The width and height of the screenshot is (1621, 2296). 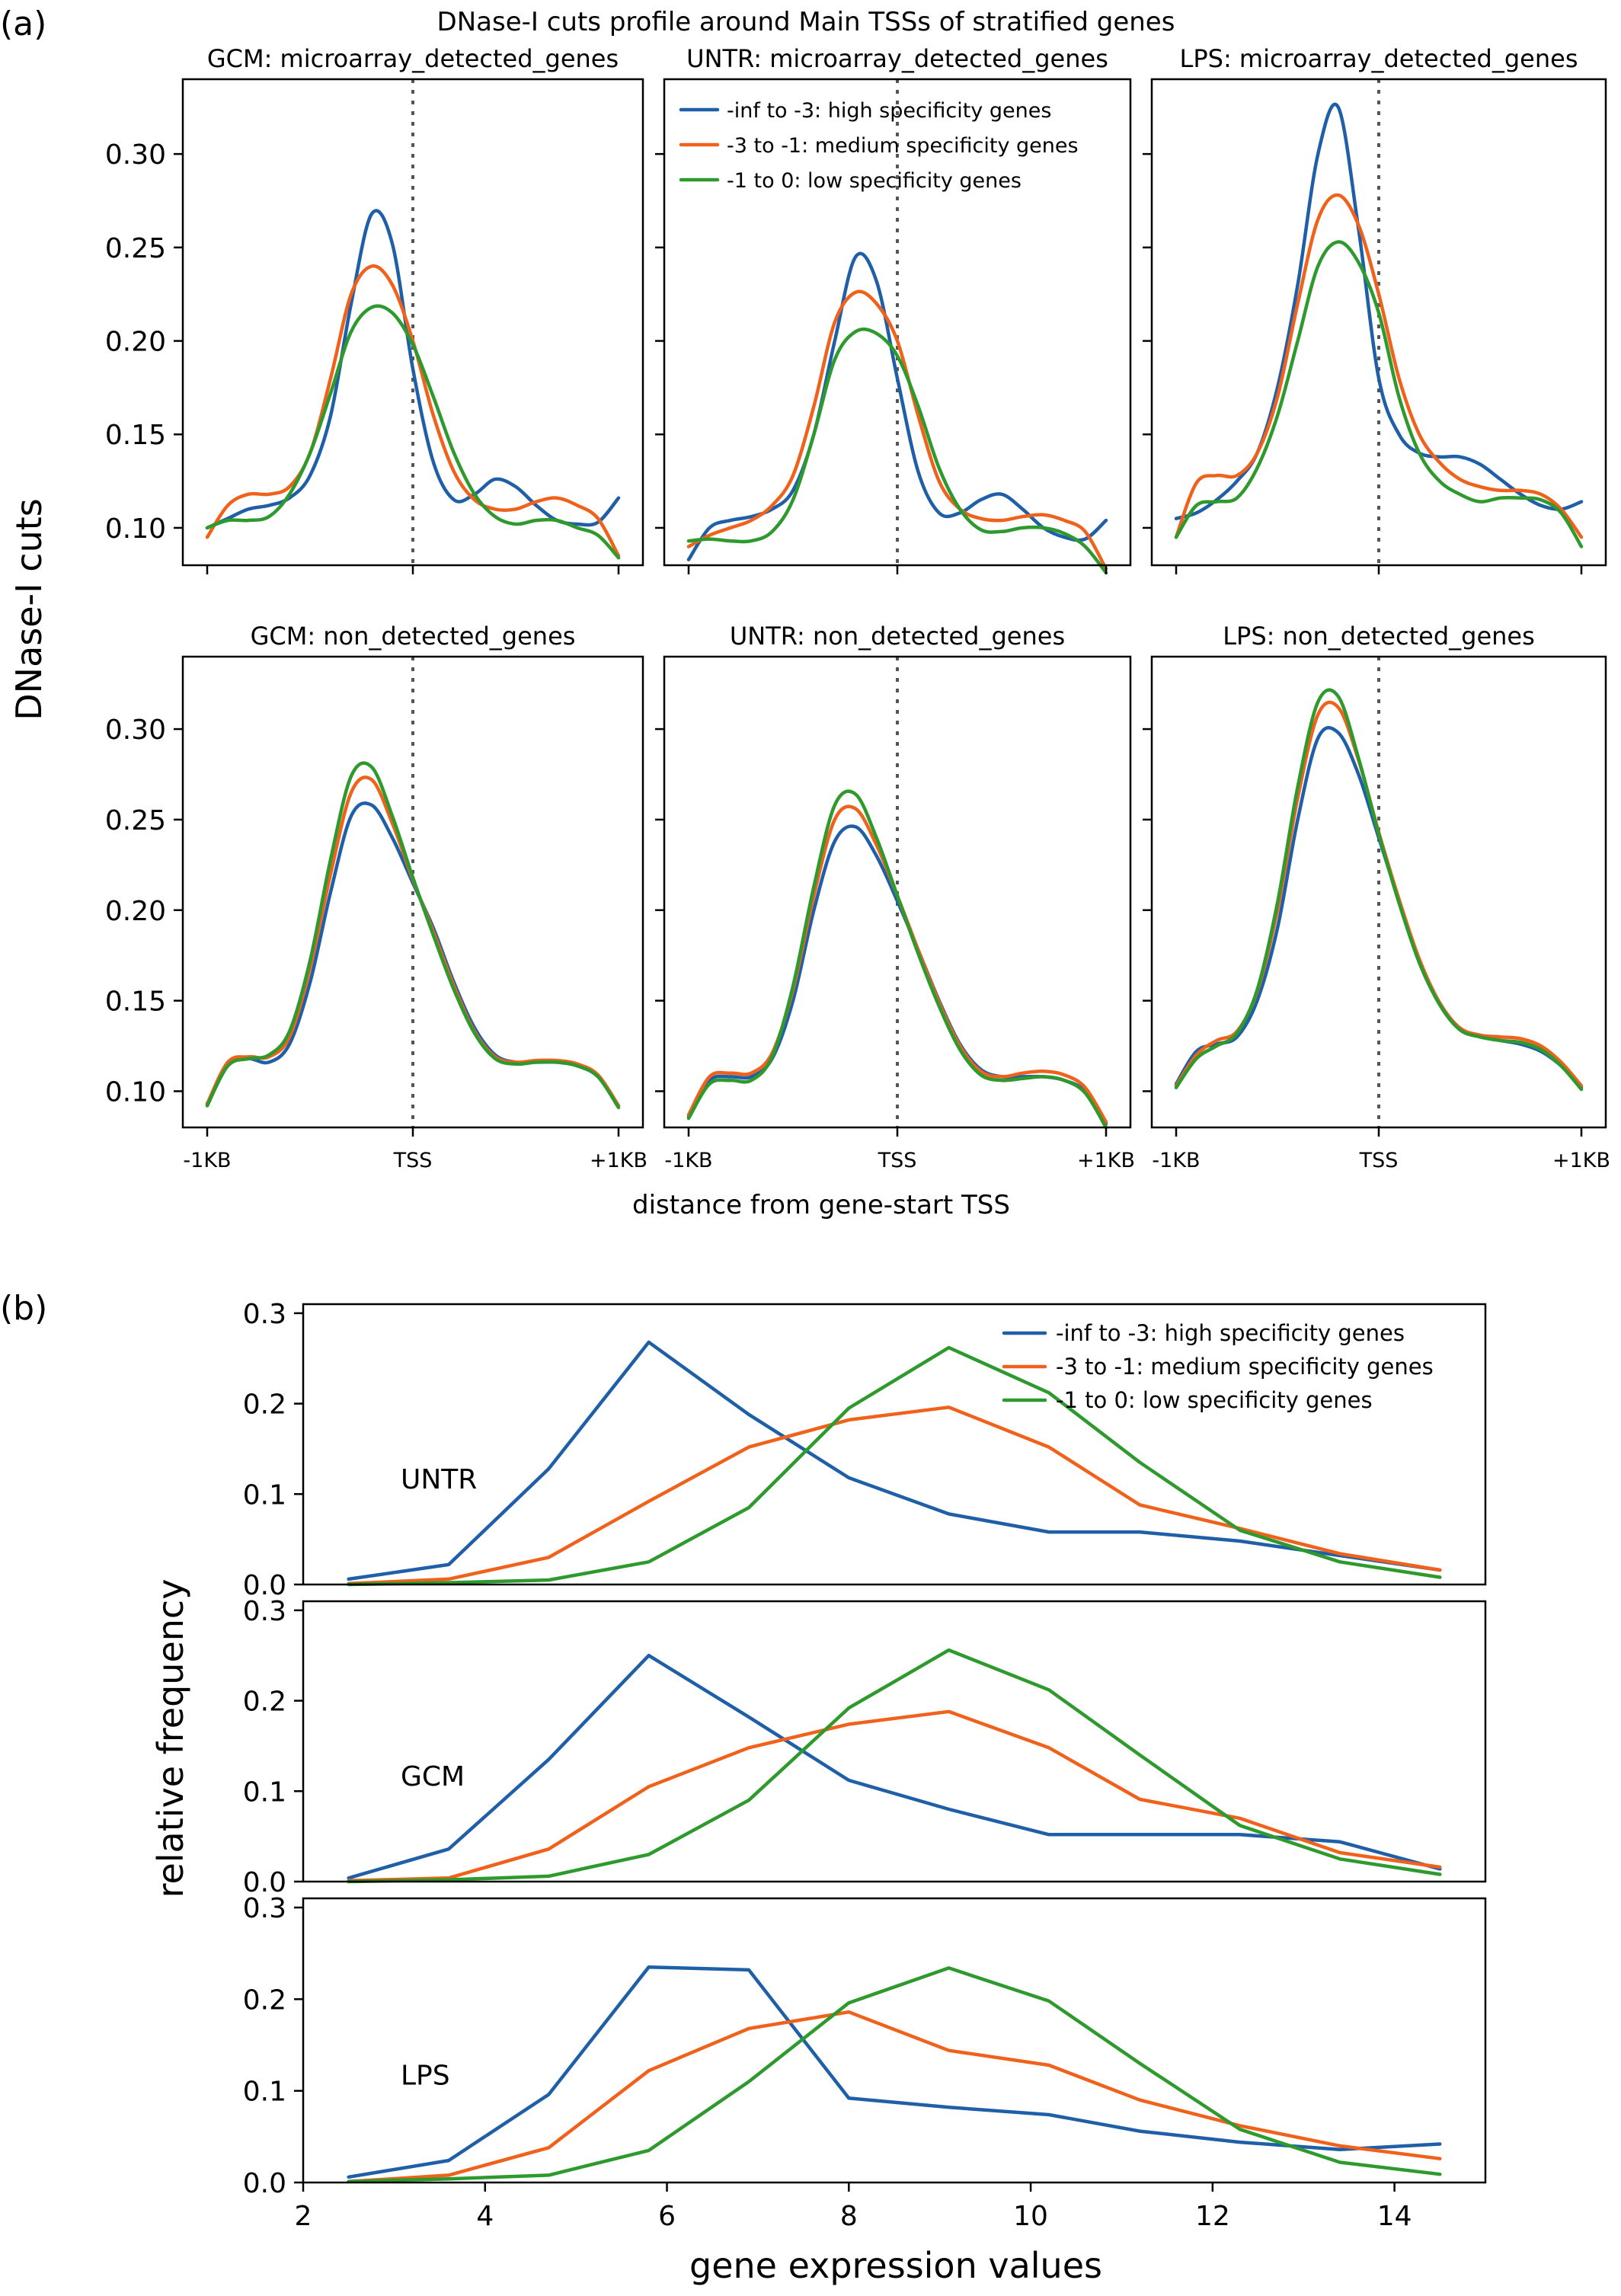 I want to click on subplot-5: UNTR: non_detected_genes -1KB TSS +1KB, so click(x=895, y=897).